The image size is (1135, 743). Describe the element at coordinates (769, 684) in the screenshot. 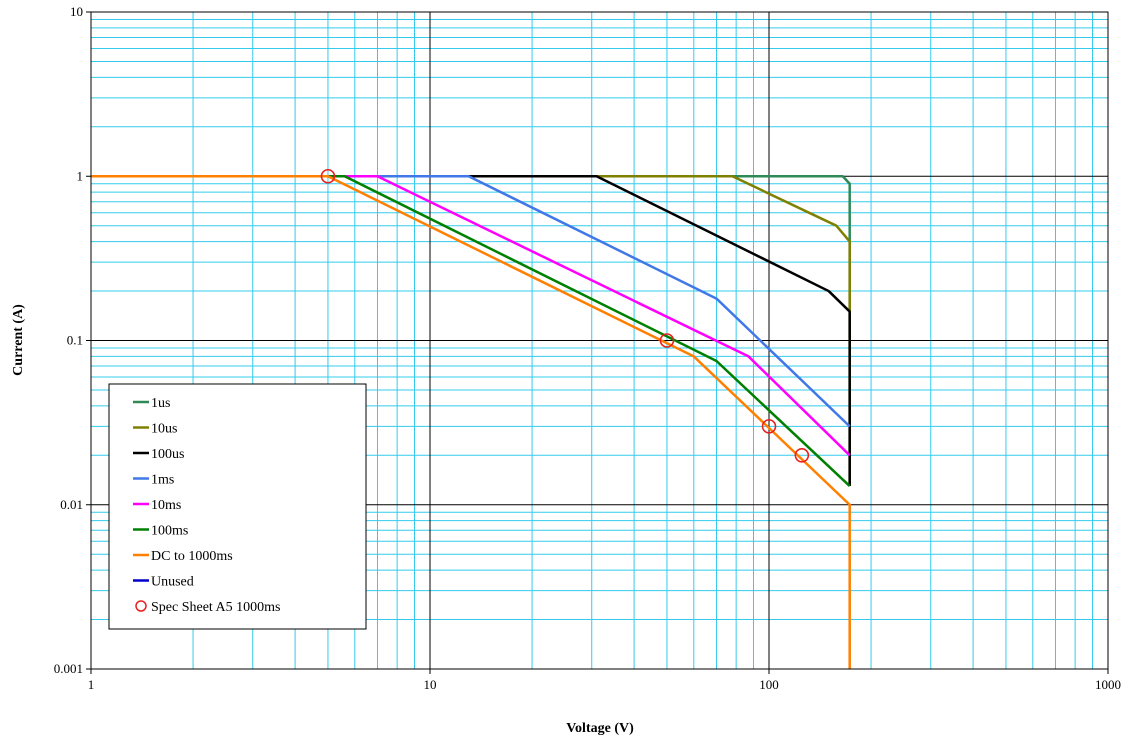

I see `x-tick-label: 100` at that location.